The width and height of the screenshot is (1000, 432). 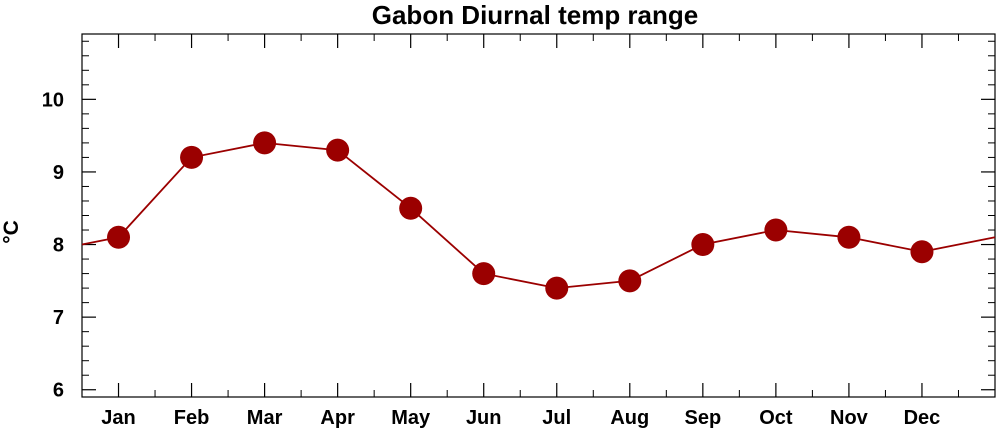 I want to click on data-point-may, so click(x=411, y=208).